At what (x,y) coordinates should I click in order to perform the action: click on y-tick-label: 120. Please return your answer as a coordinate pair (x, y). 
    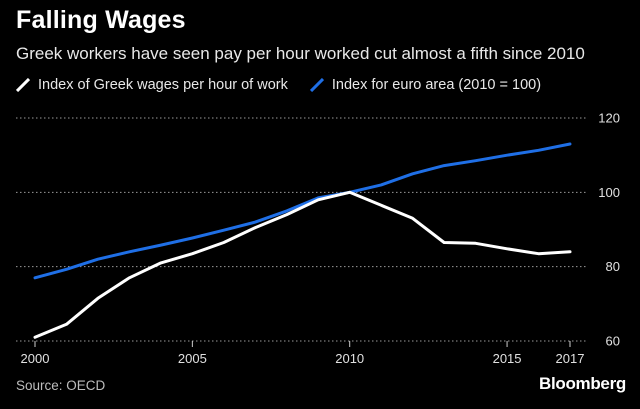
    Looking at the image, I should click on (609, 118).